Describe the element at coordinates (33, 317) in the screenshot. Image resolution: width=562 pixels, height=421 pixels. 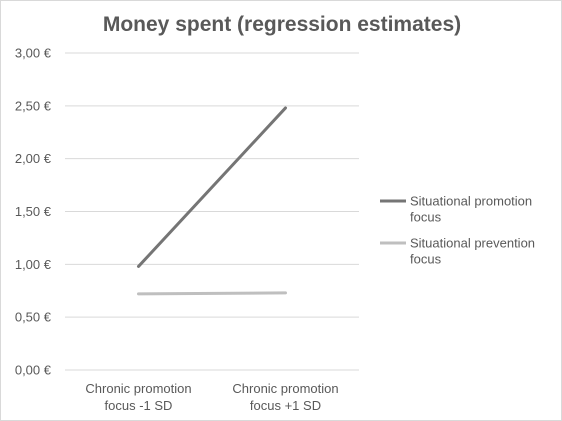
I see `y-tick-label: 0,50 €` at that location.